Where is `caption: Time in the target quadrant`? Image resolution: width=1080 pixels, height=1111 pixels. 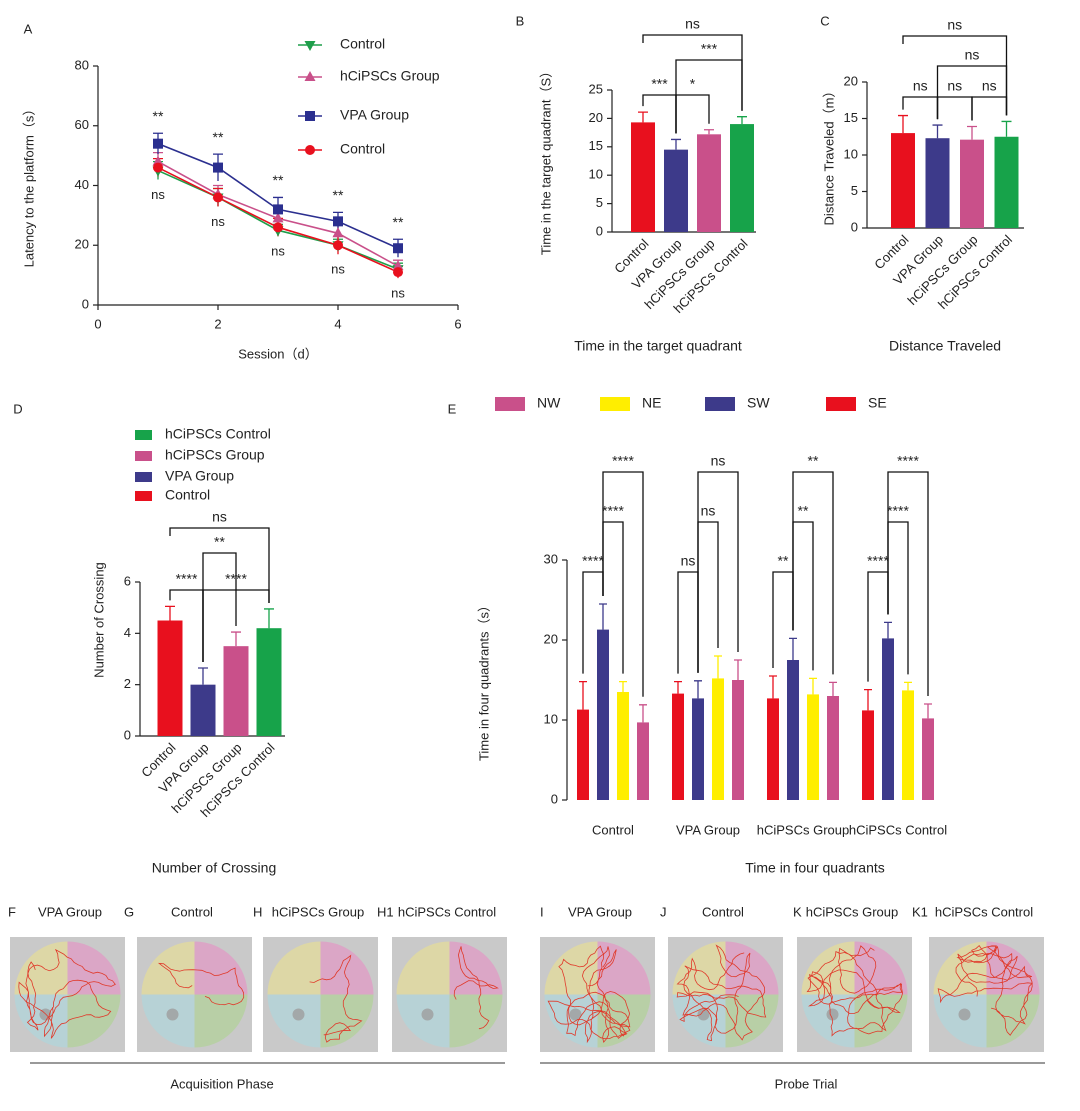
caption: Time in the target quadrant is located at coordinates (658, 346).